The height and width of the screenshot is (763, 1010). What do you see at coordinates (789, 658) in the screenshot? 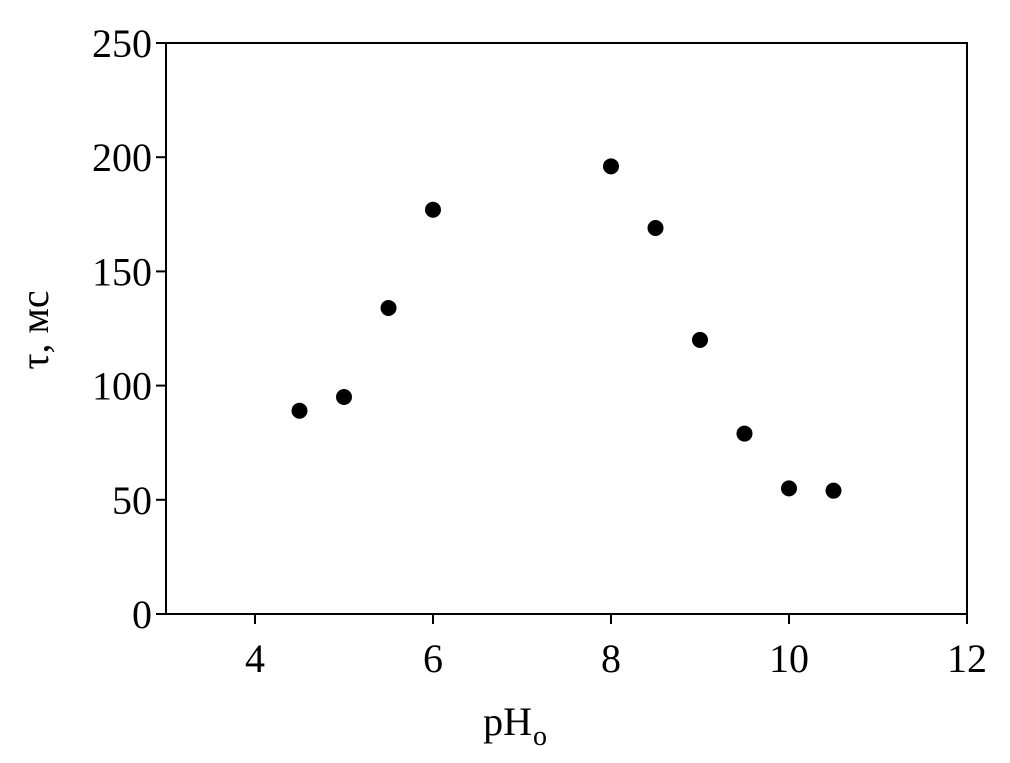
I see `x-tick-label: 10` at bounding box center [789, 658].